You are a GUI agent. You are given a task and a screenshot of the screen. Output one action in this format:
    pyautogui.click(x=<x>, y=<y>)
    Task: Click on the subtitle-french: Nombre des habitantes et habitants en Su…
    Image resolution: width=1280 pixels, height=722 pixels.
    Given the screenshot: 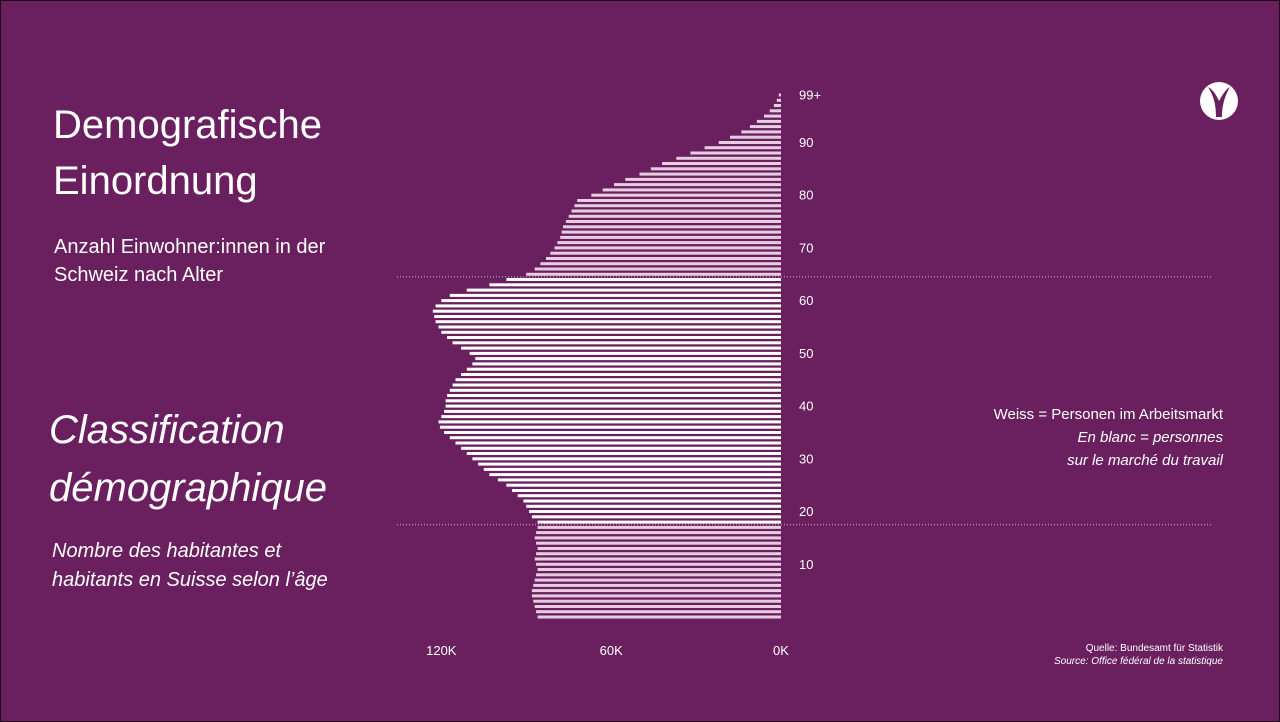 What is the action you would take?
    pyautogui.click(x=190, y=565)
    